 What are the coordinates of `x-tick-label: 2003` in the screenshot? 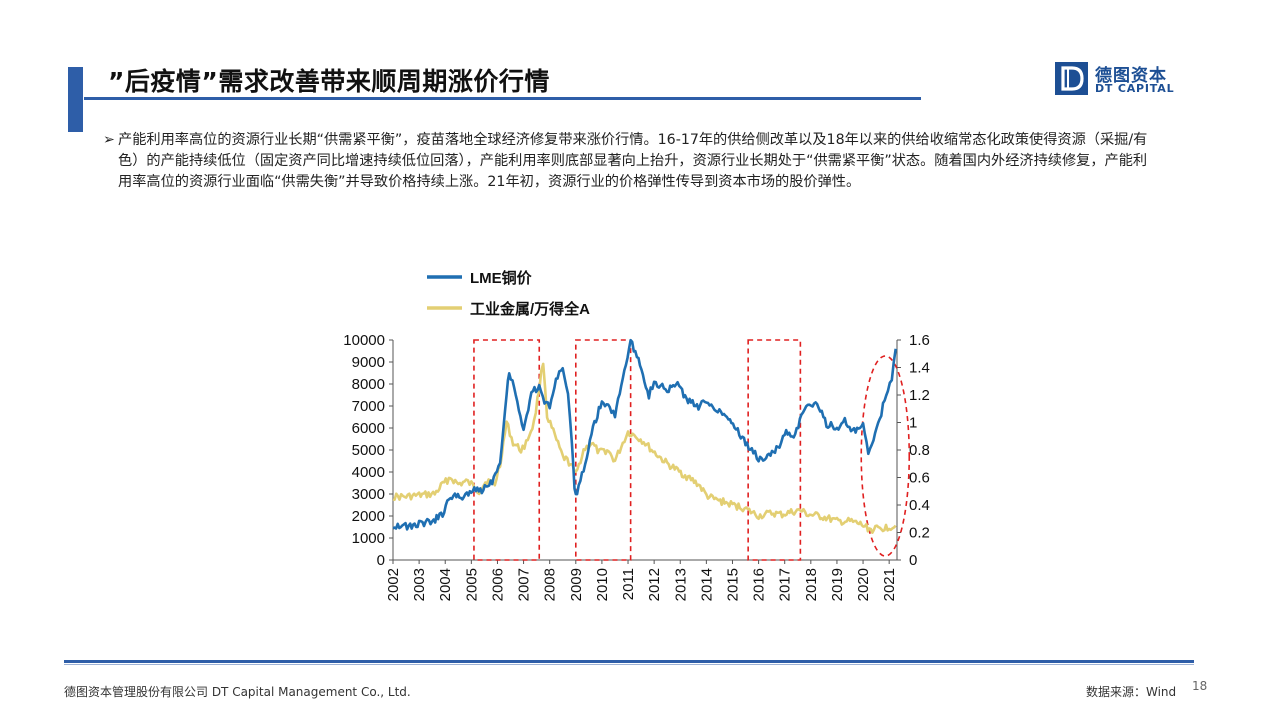 It's located at (419, 584).